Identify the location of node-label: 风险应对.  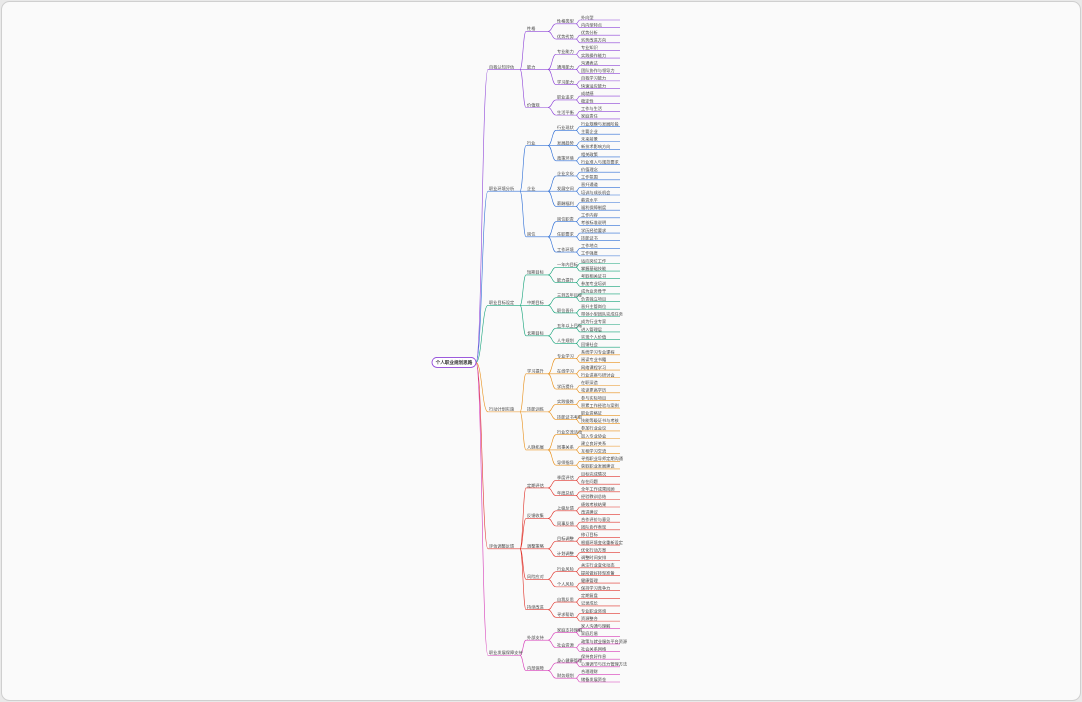
(535, 576).